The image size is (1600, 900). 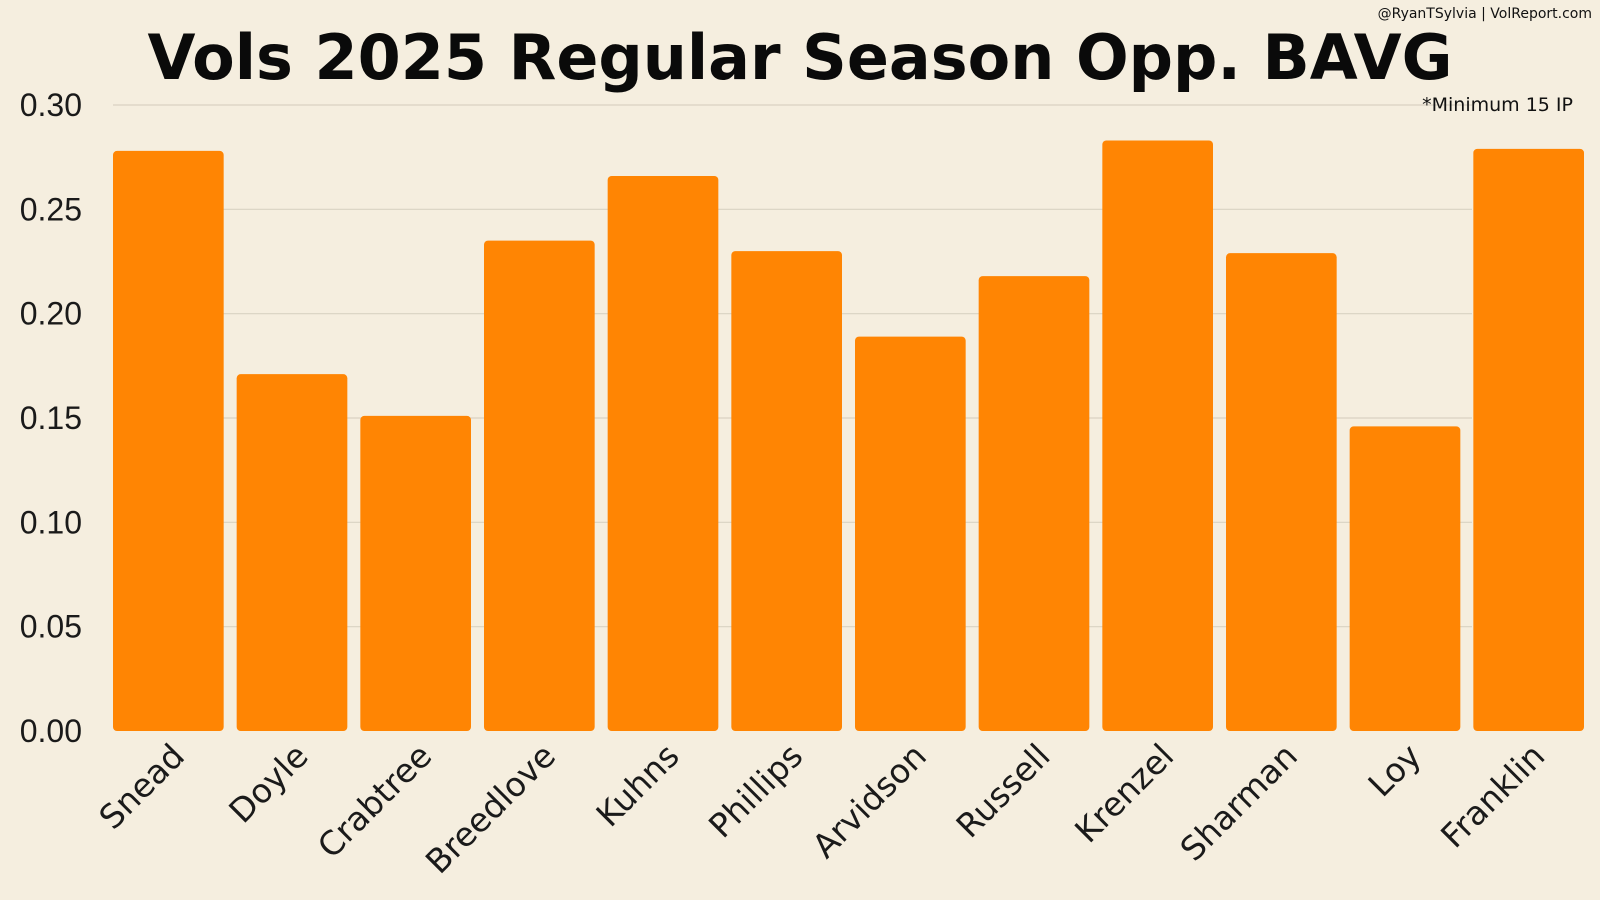 What do you see at coordinates (1002, 790) in the screenshot?
I see `x-tick-label: Russell` at bounding box center [1002, 790].